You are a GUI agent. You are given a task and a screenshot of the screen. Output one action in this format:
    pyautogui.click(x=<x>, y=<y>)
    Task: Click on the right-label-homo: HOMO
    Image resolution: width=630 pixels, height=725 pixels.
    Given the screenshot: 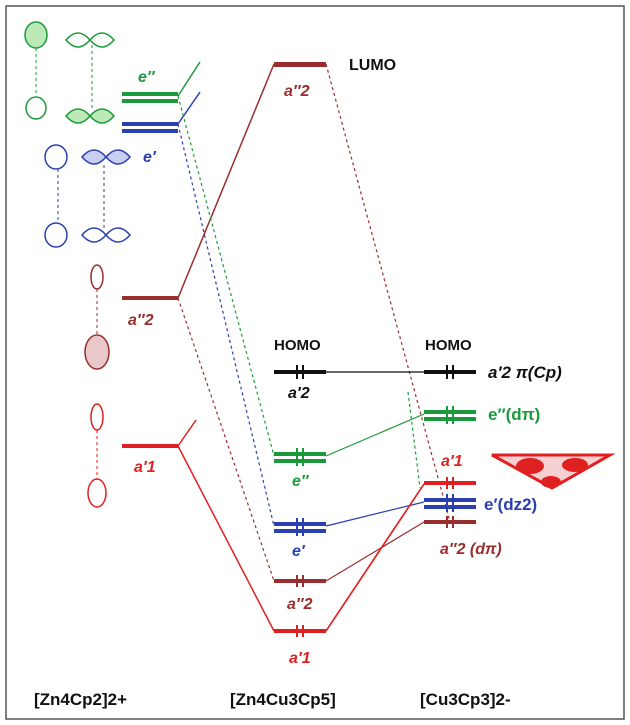 What is the action you would take?
    pyautogui.click(x=448, y=345)
    